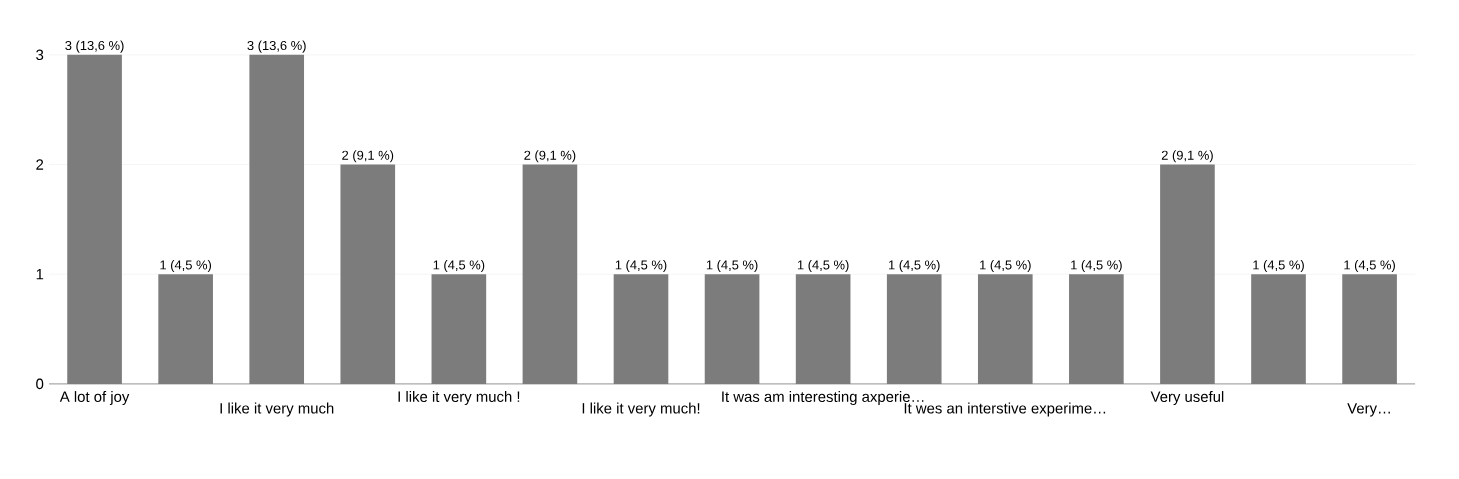  What do you see at coordinates (641, 409) in the screenshot?
I see `x-tick-label: I like it very much!` at bounding box center [641, 409].